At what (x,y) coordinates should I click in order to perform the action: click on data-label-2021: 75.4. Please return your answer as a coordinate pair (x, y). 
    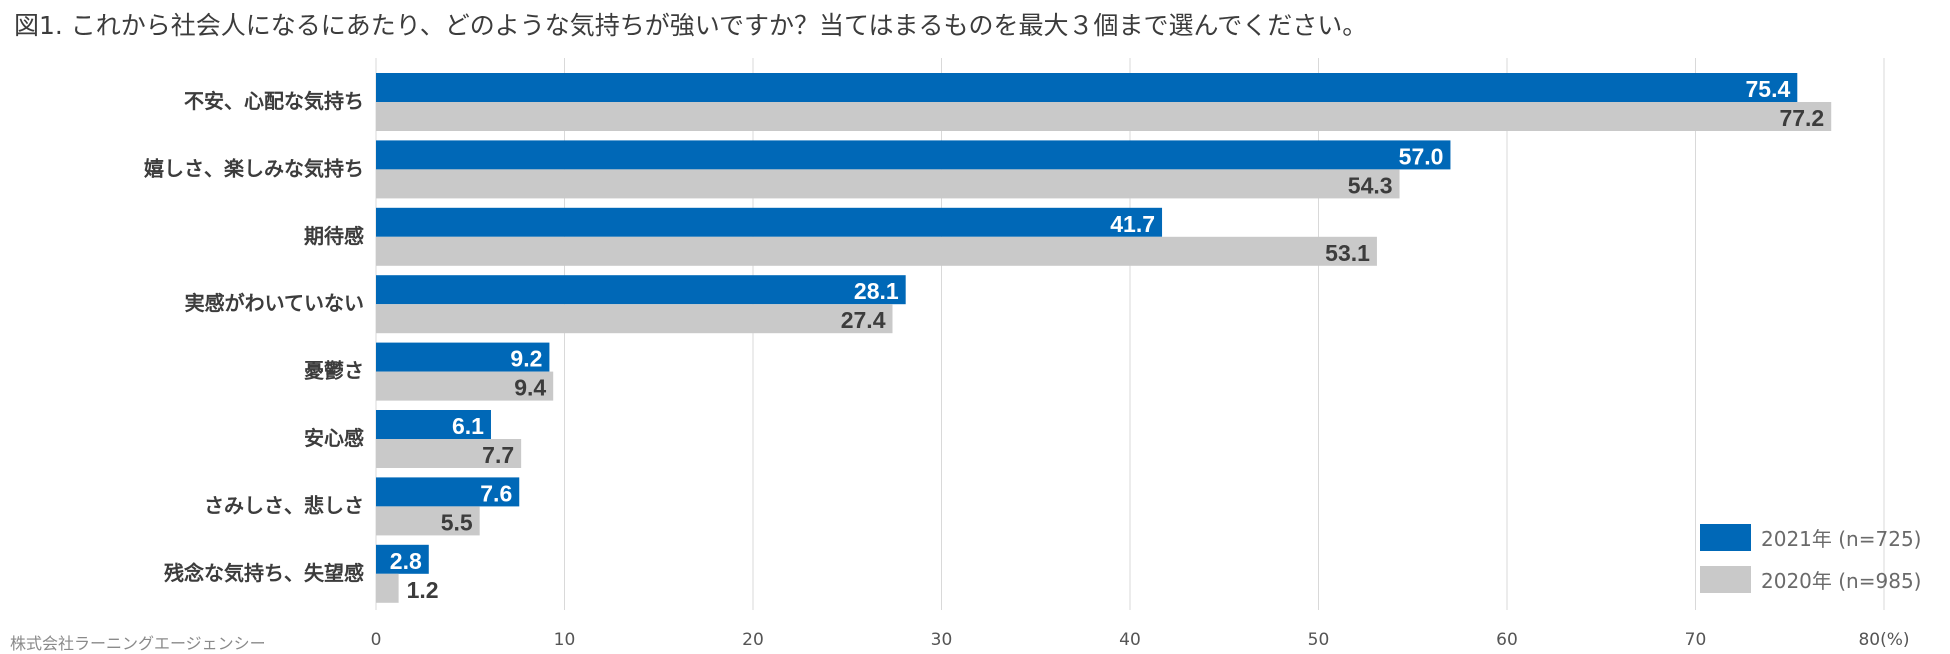
    Looking at the image, I should click on (1768, 89).